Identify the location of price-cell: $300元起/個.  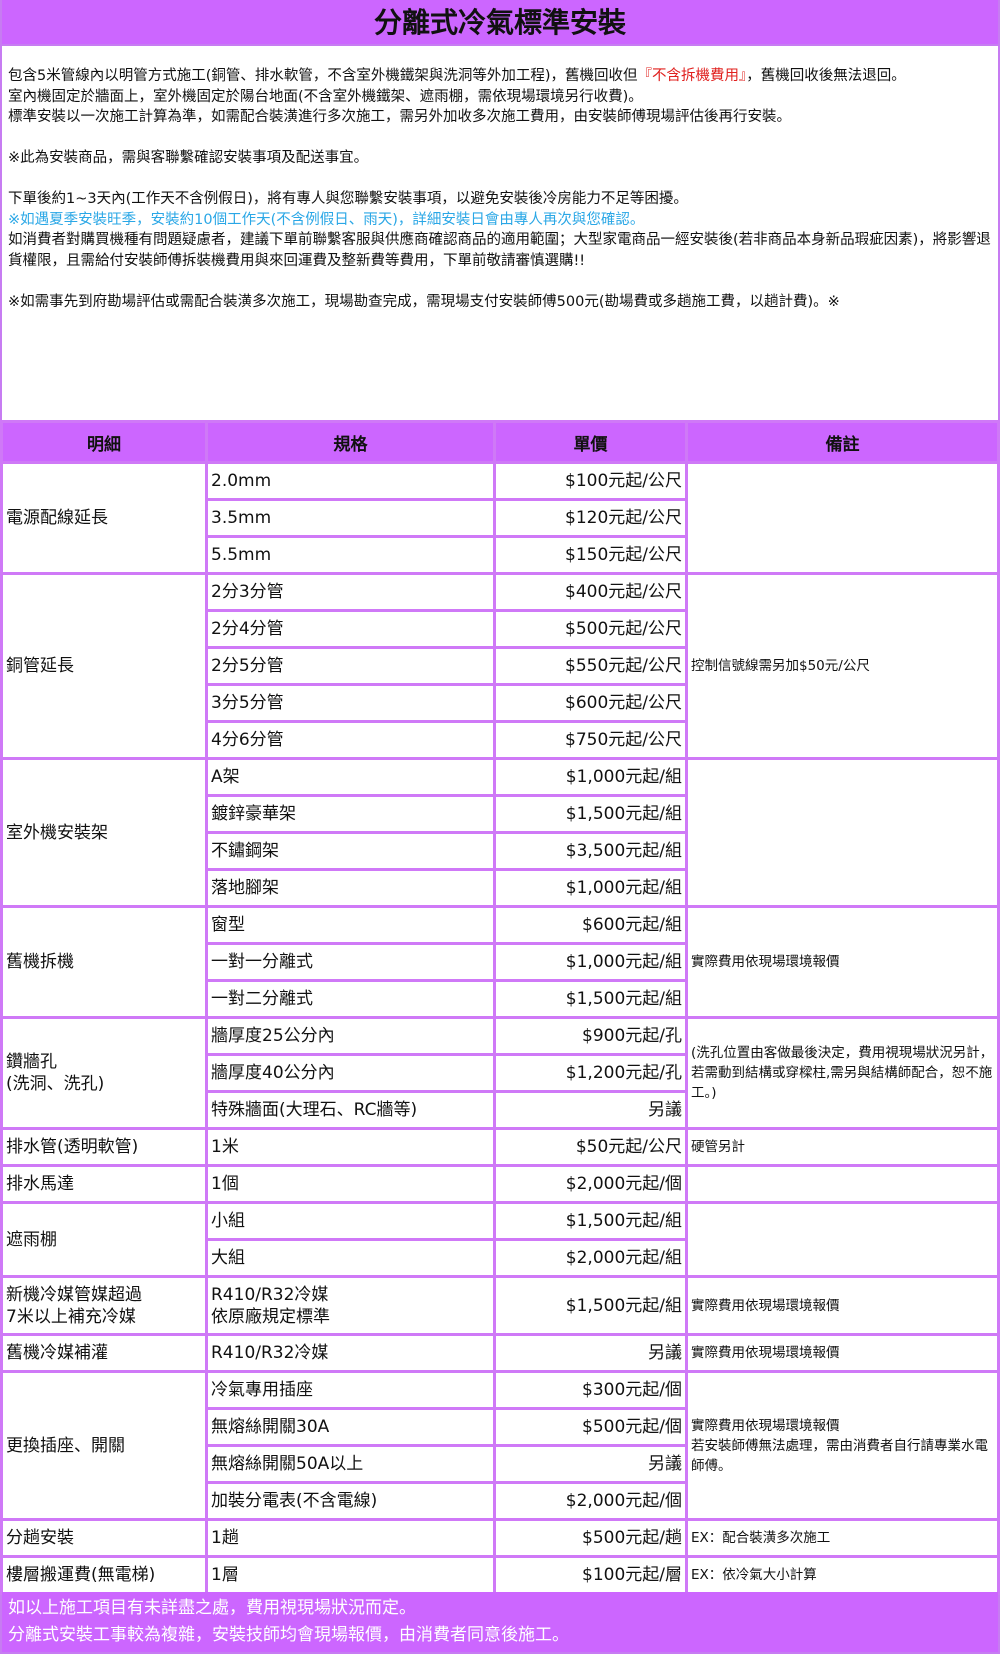
(590, 1390).